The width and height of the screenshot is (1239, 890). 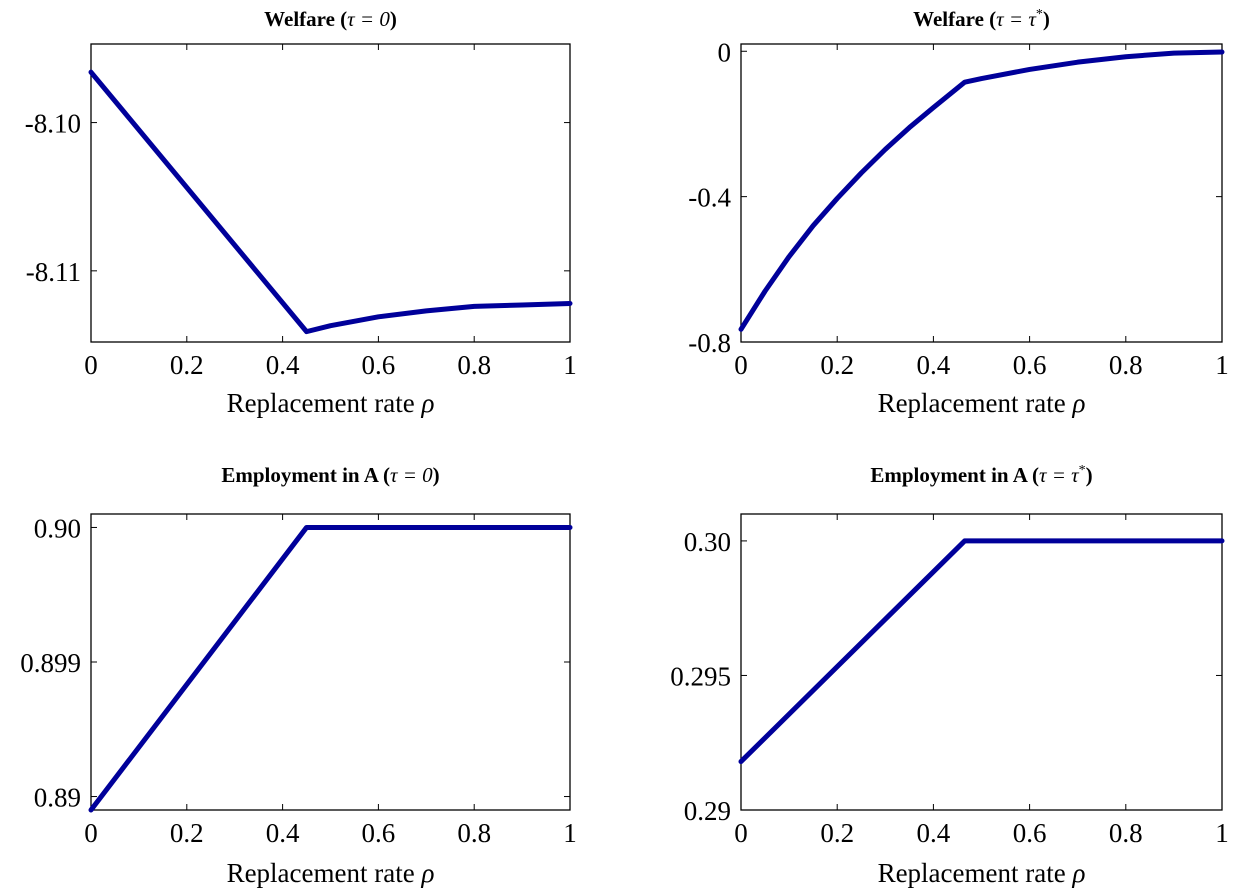 What do you see at coordinates (57, 798) in the screenshot?
I see `y-tick-label: 0.89` at bounding box center [57, 798].